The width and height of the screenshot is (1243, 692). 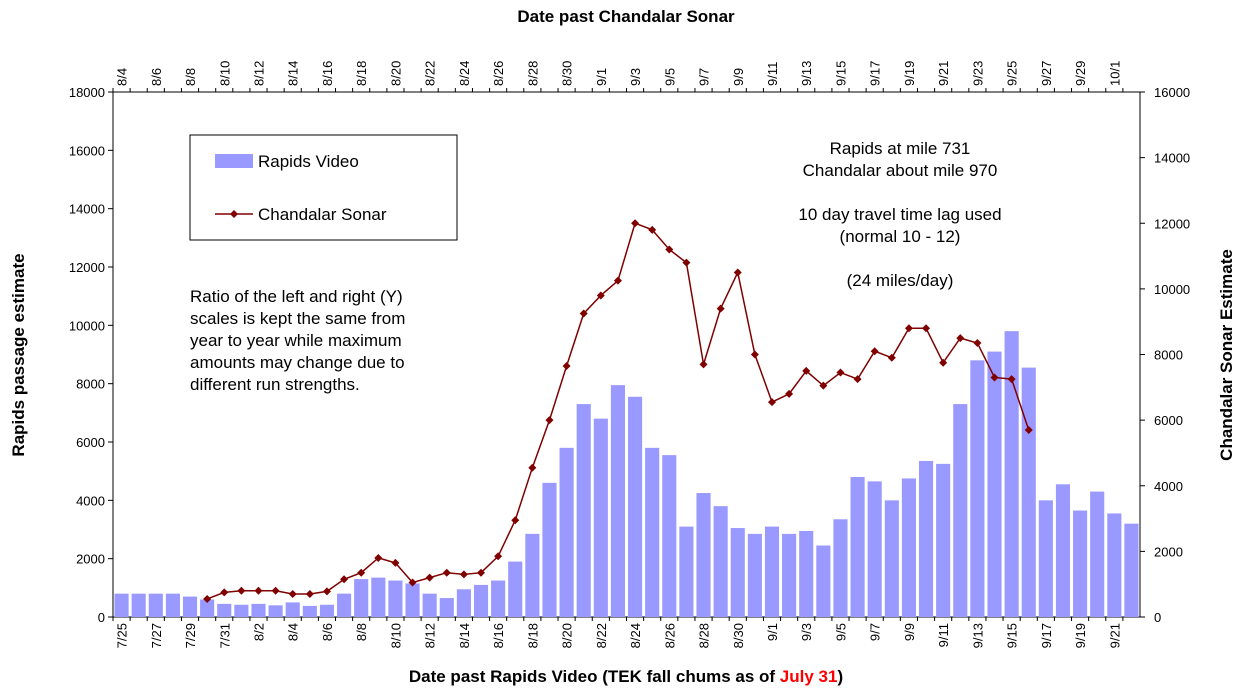 What do you see at coordinates (308, 161) in the screenshot?
I see `legend-label: Rapids Video` at bounding box center [308, 161].